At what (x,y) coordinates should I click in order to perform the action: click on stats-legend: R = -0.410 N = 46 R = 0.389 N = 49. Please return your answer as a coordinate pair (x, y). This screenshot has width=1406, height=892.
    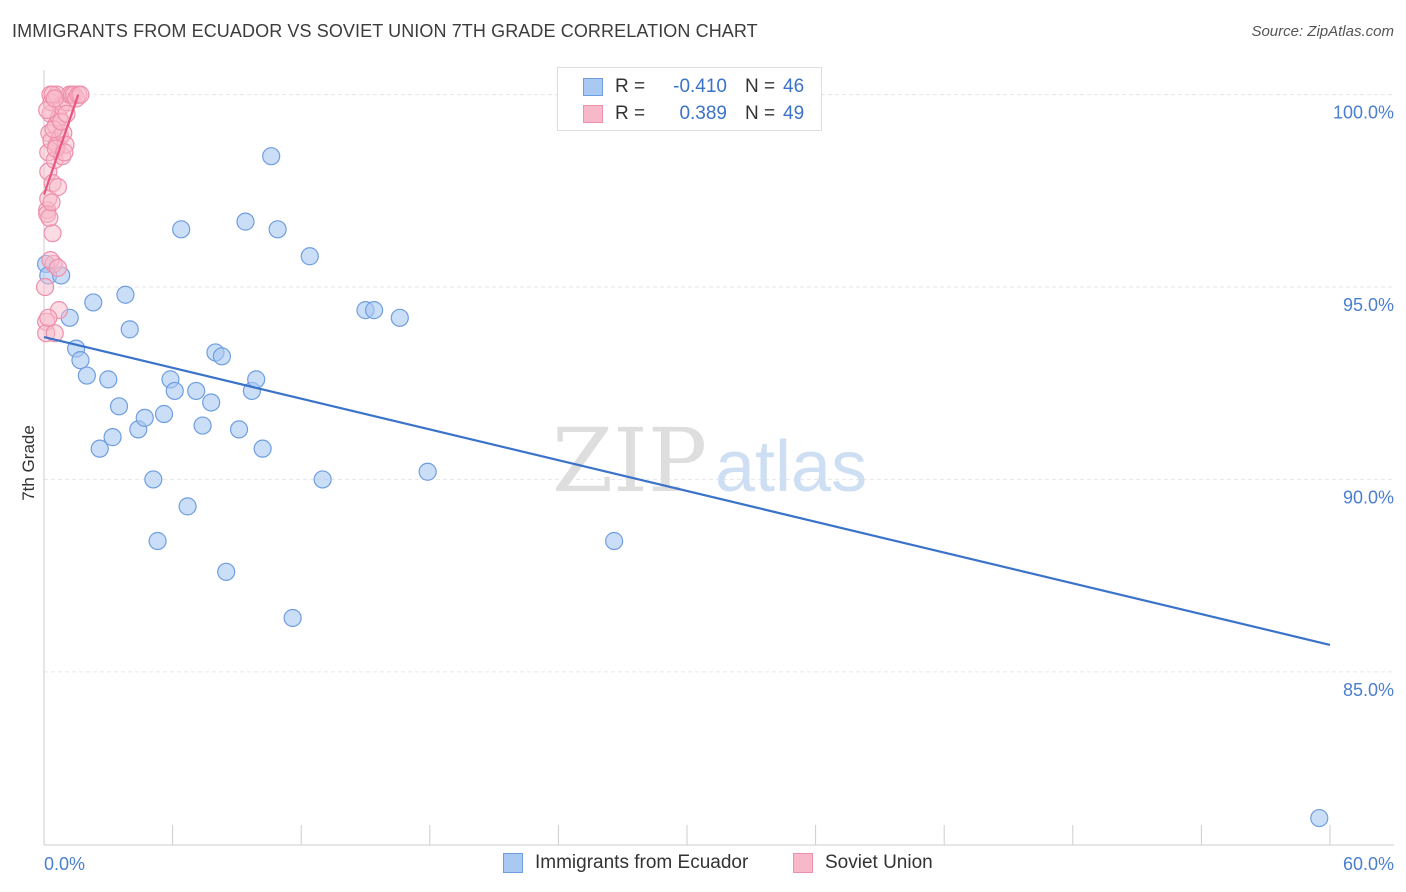
    Looking at the image, I should click on (689, 99).